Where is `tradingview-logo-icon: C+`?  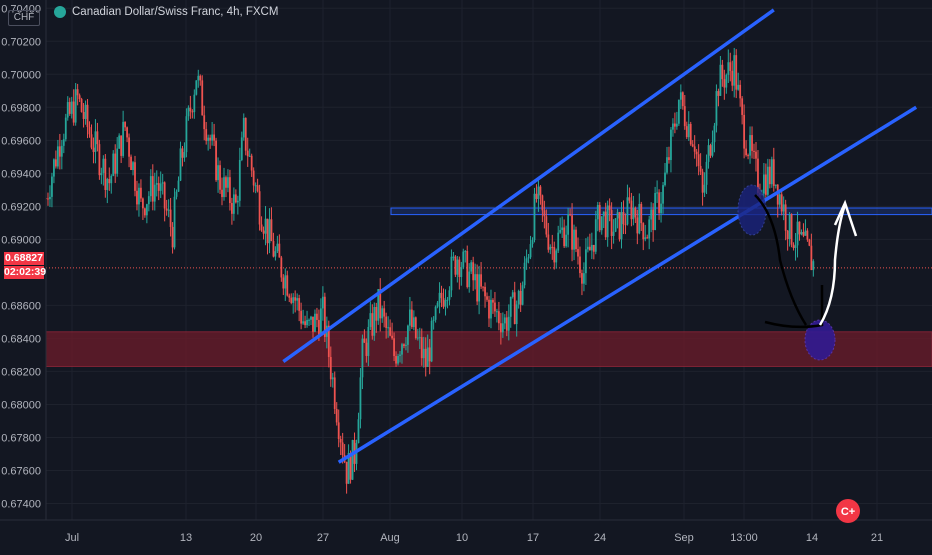
tradingview-logo-icon: C+ is located at coordinates (848, 511).